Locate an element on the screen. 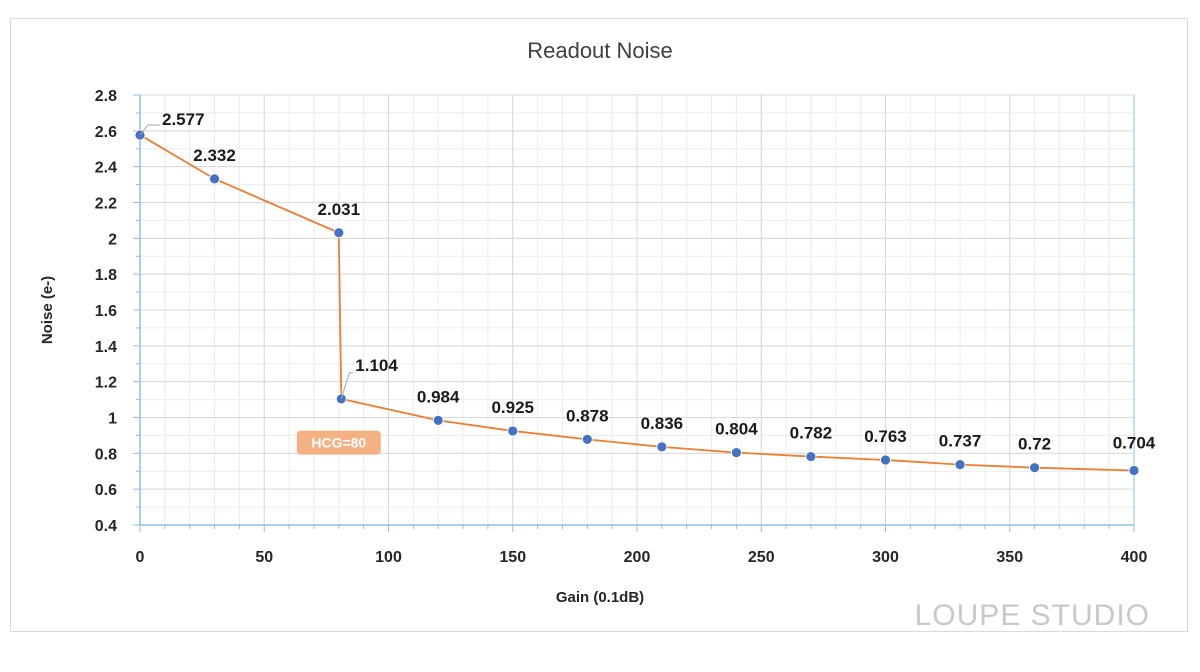  y-tick-label: 2.6 is located at coordinates (106, 132).